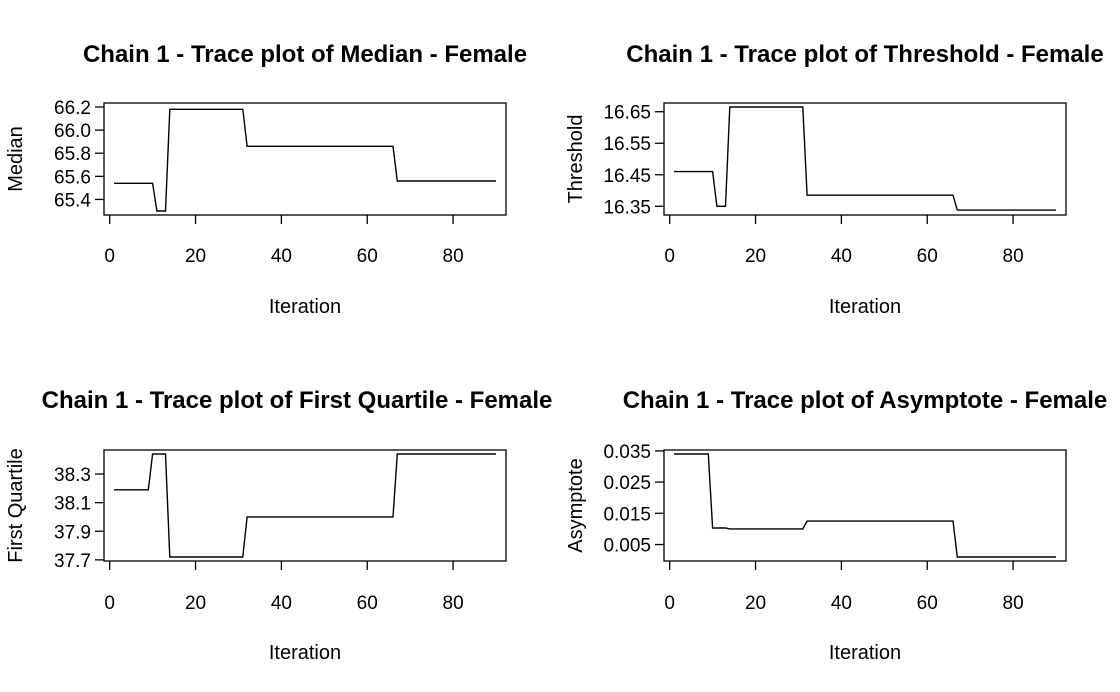  Describe the element at coordinates (16, 159) in the screenshot. I see `y-axis-label: Median` at that location.